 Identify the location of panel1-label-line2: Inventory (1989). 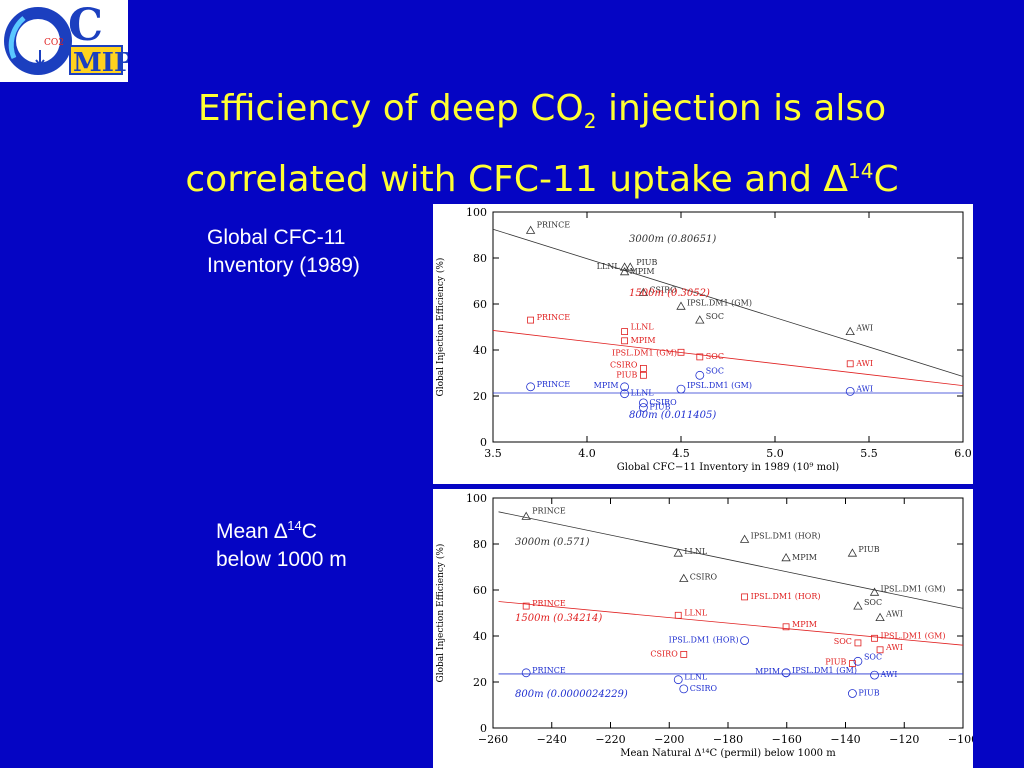
(283, 265).